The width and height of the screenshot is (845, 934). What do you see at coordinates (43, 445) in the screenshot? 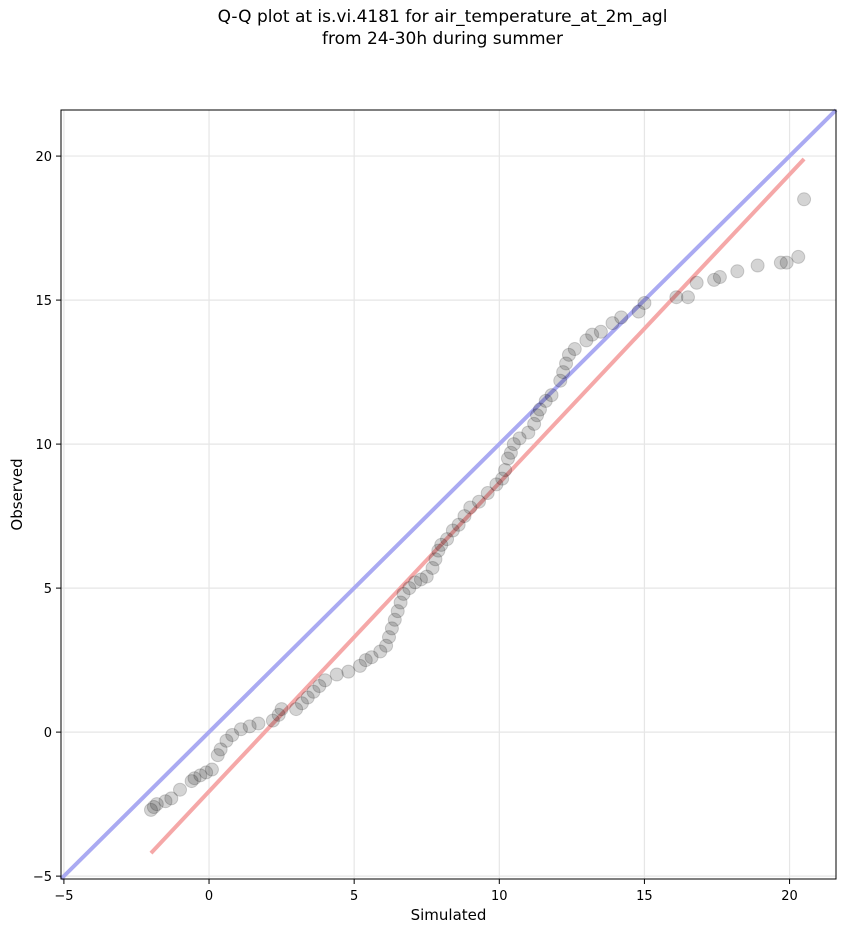
I see `y-tick-label: 10` at bounding box center [43, 445].